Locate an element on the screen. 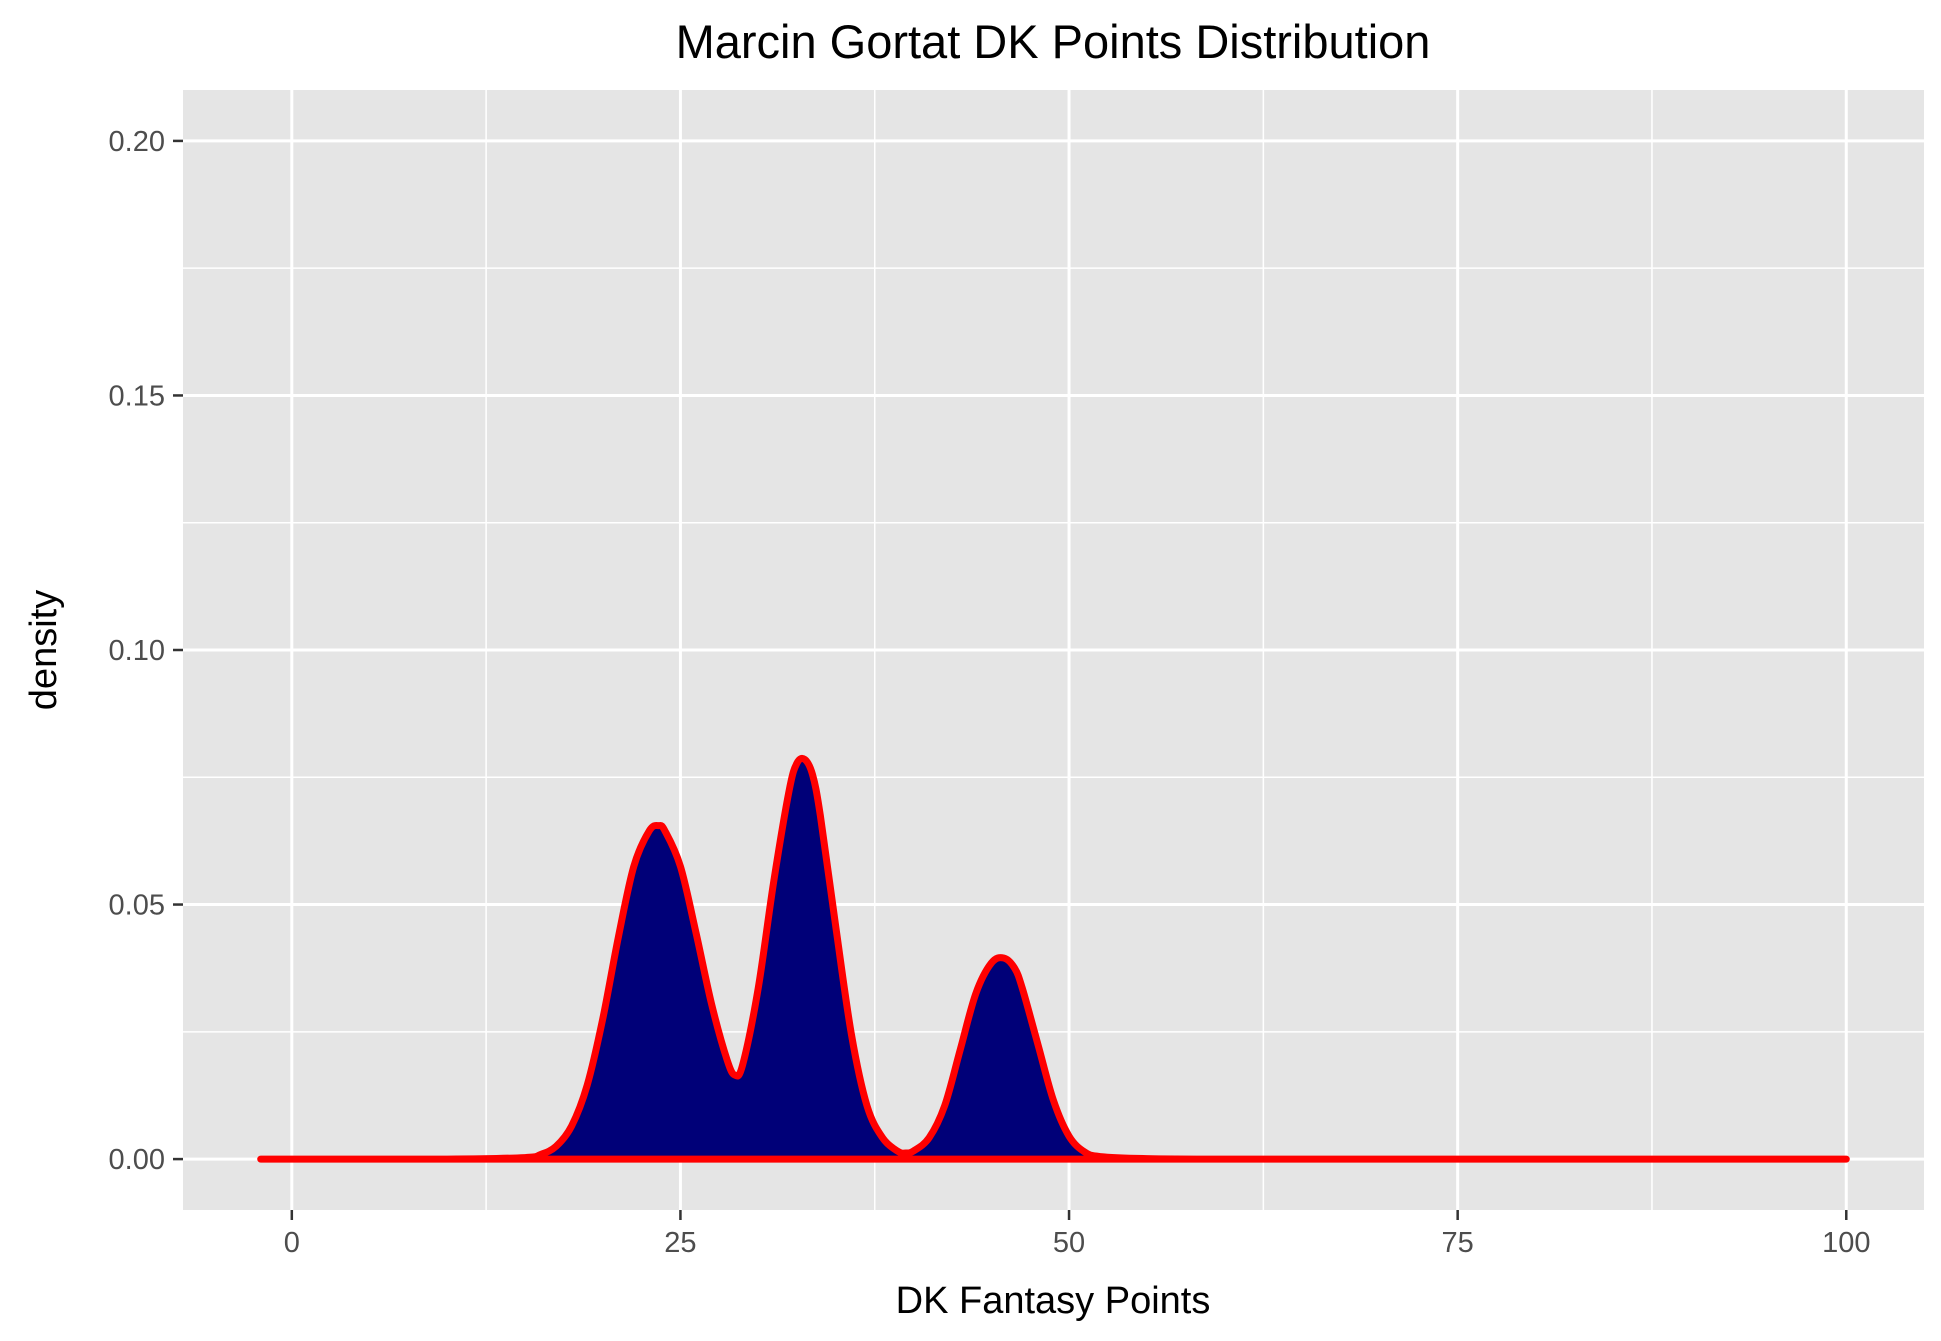 The image size is (1941, 1341). x-tick-label: 50 is located at coordinates (1069, 1243).